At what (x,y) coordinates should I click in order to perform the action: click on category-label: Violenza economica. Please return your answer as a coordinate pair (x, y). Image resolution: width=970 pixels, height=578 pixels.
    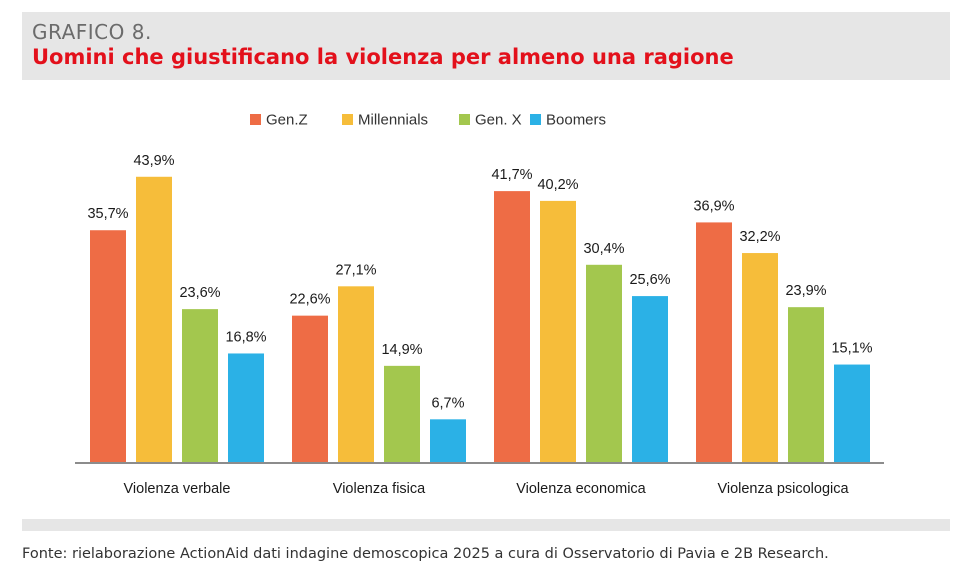
    Looking at the image, I should click on (581, 489).